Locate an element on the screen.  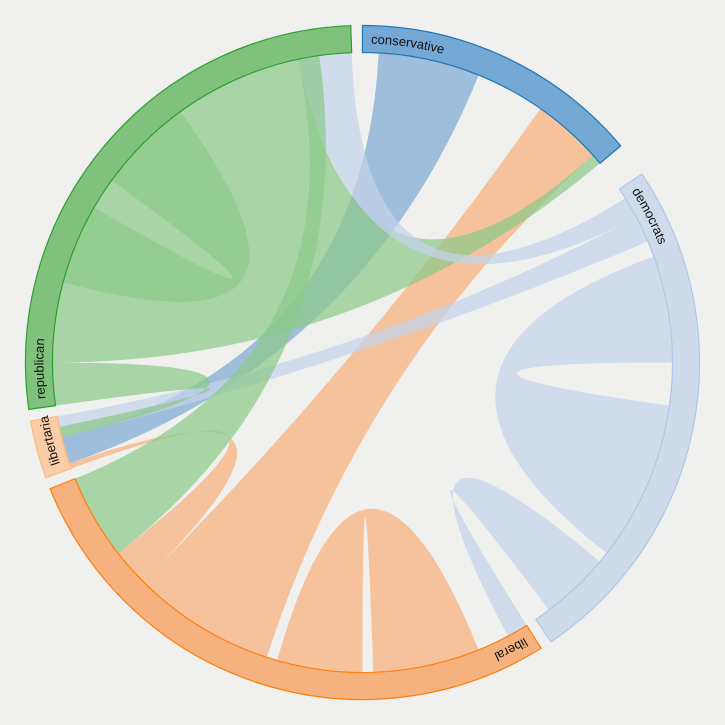
chord-democrats-democrats is located at coordinates (584, 405).